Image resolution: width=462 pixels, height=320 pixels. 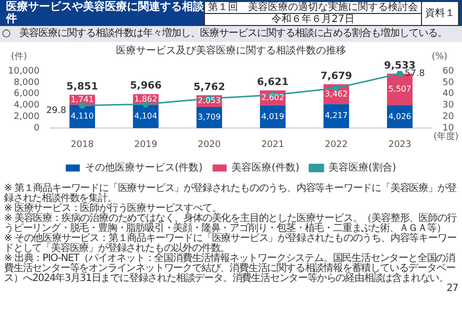 What do you see at coordinates (37, 129) in the screenshot?
I see `y-tick-label: 0` at bounding box center [37, 129].